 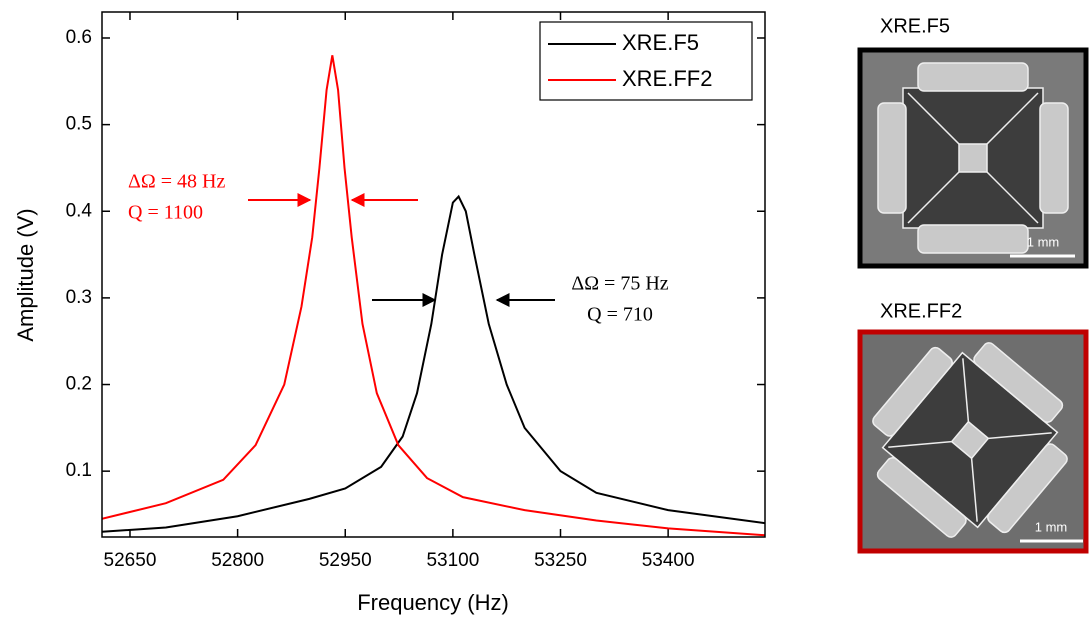 I want to click on y-tick-label: 0.5, so click(x=79, y=124).